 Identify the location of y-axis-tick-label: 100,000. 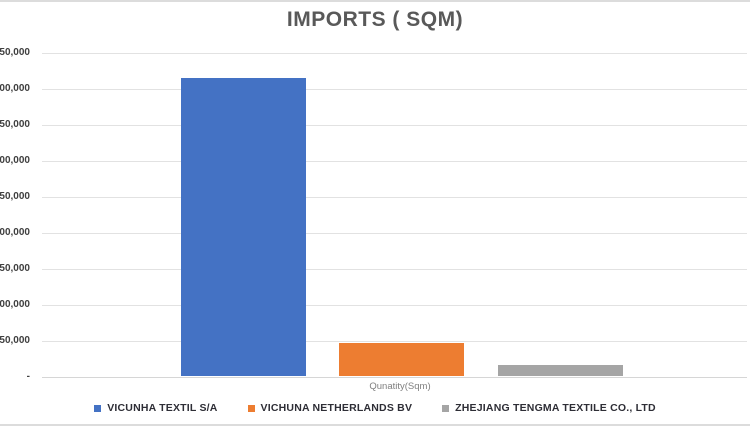
(15, 304).